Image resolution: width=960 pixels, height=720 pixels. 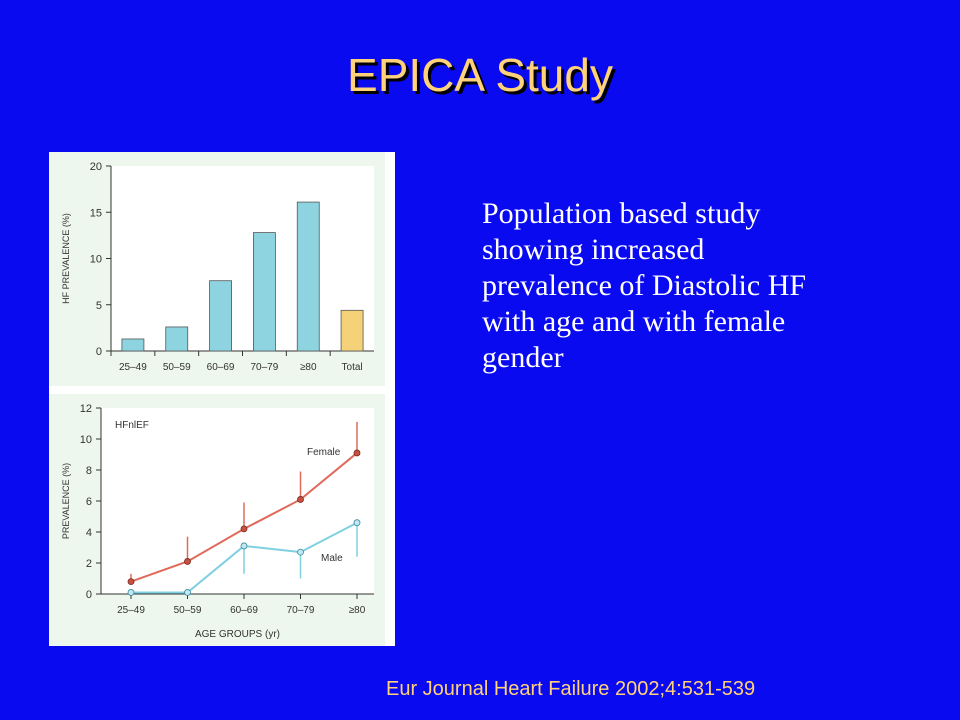 What do you see at coordinates (89, 502) in the screenshot?
I see `y-tick-label: 6` at bounding box center [89, 502].